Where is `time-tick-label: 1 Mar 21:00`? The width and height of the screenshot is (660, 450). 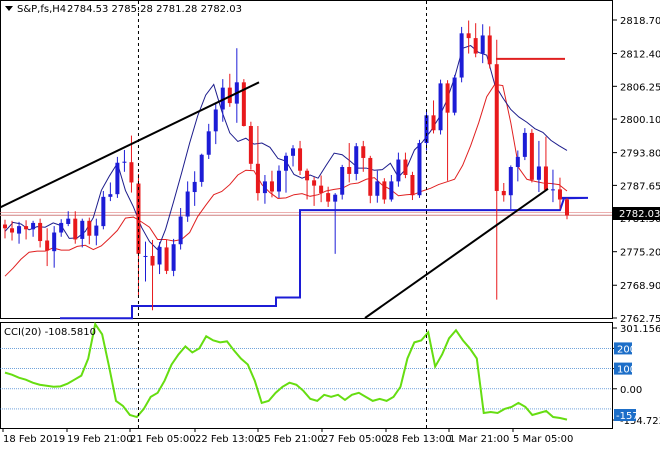
time-tick-label: 1 Mar 21:00 is located at coordinates (479, 439).